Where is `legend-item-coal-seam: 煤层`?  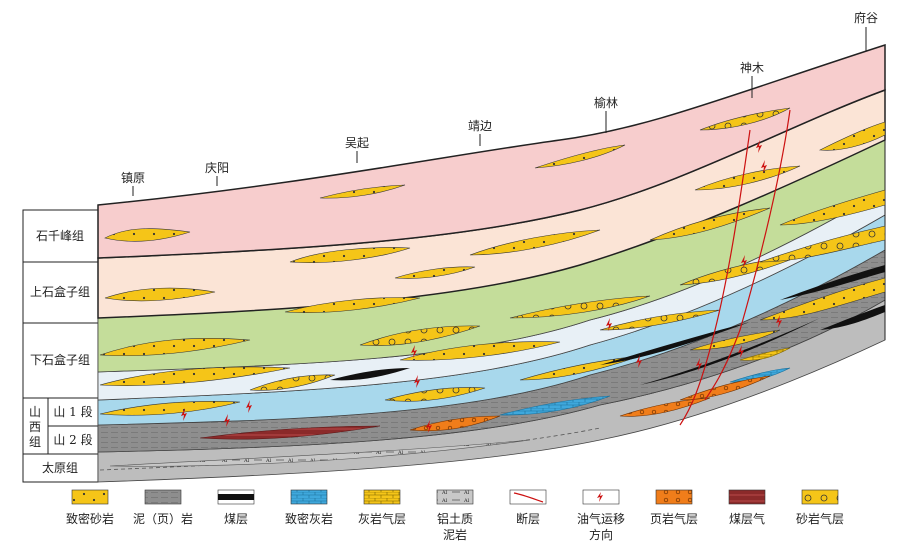 legend-item-coal-seam: 煤层 is located at coordinates (236, 507).